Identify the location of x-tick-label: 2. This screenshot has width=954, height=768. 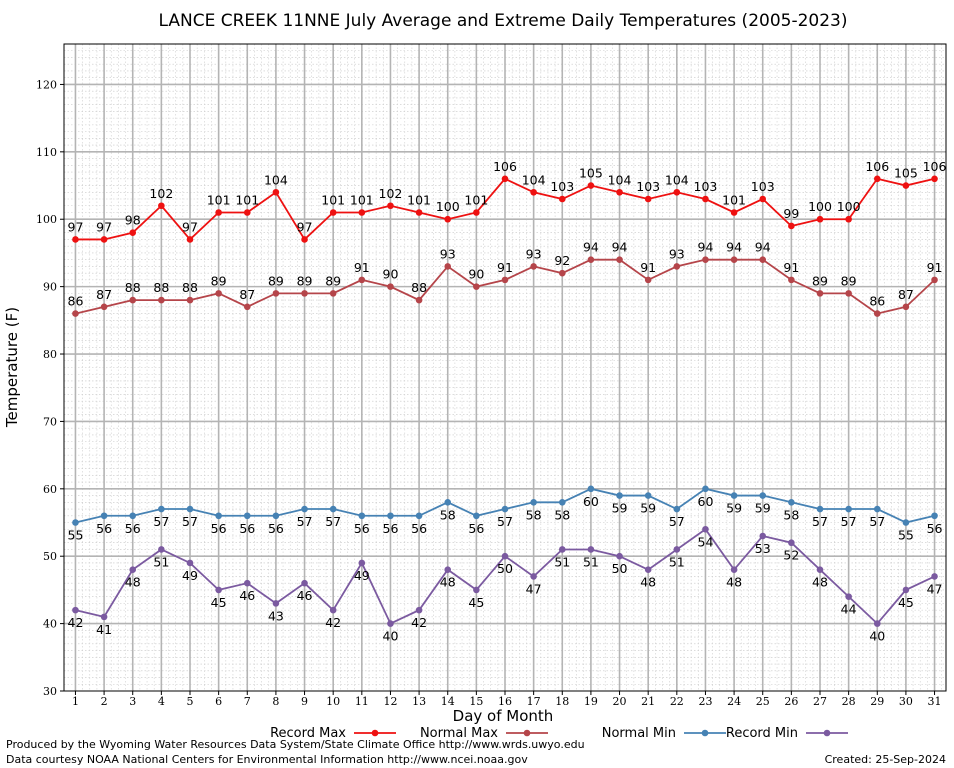
(104, 701).